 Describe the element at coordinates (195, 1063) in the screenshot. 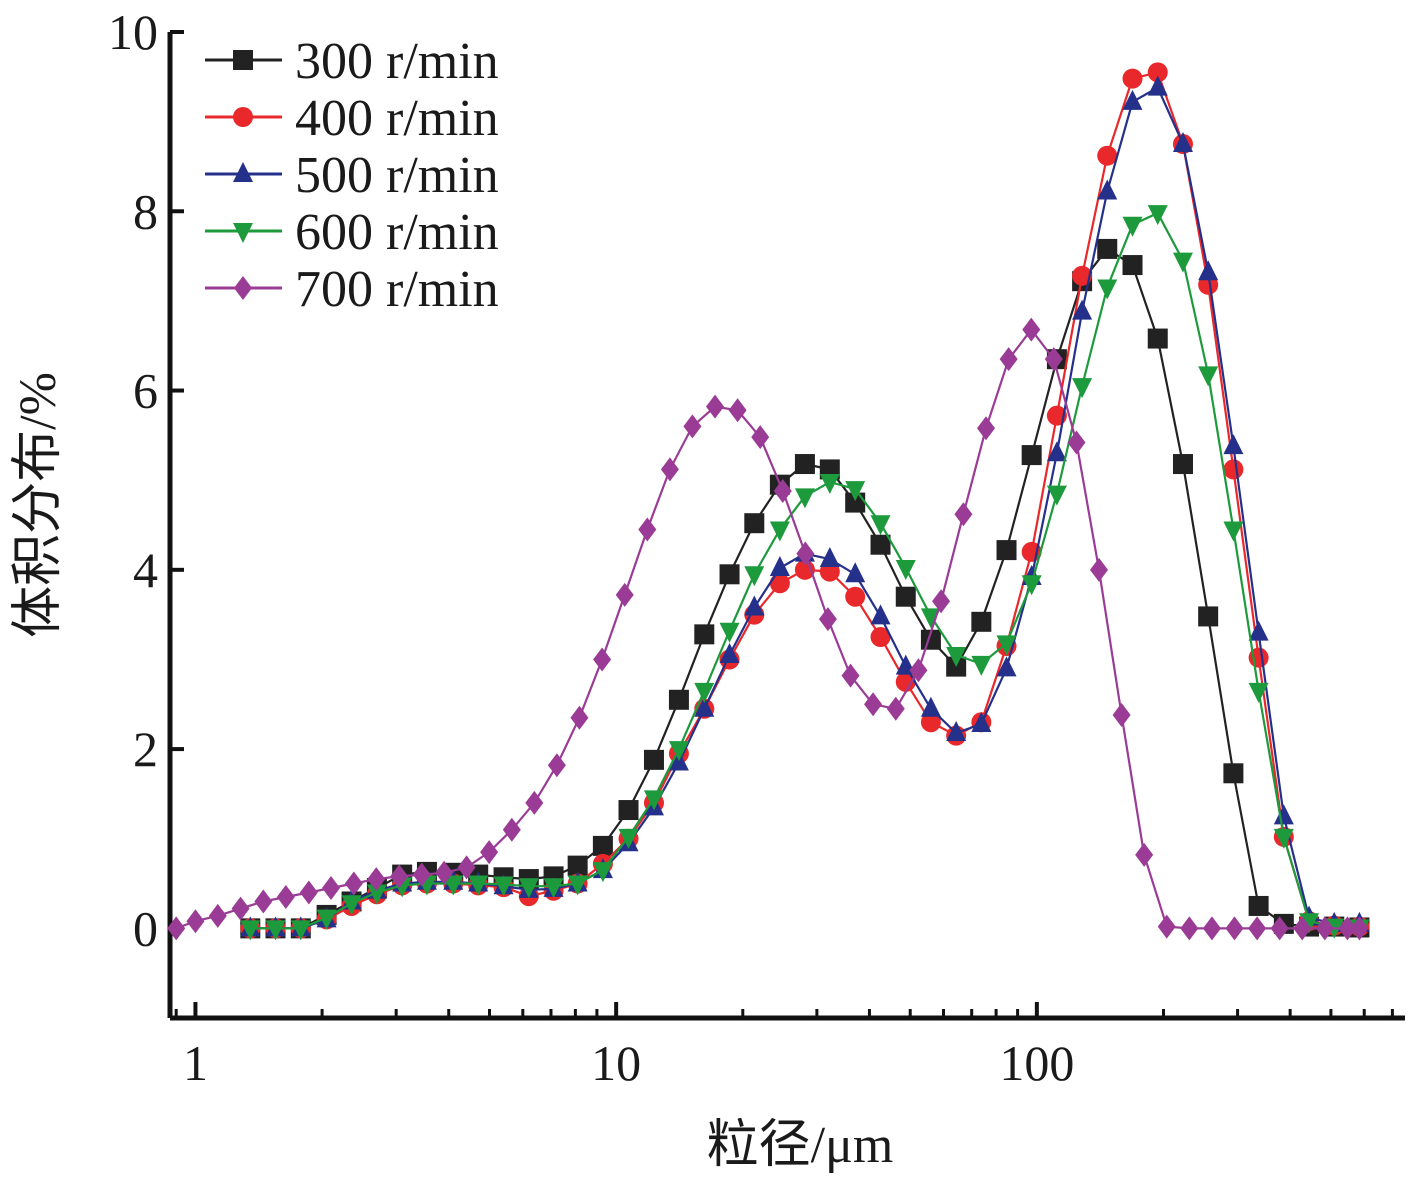

I see `x-tick-label: 1` at that location.